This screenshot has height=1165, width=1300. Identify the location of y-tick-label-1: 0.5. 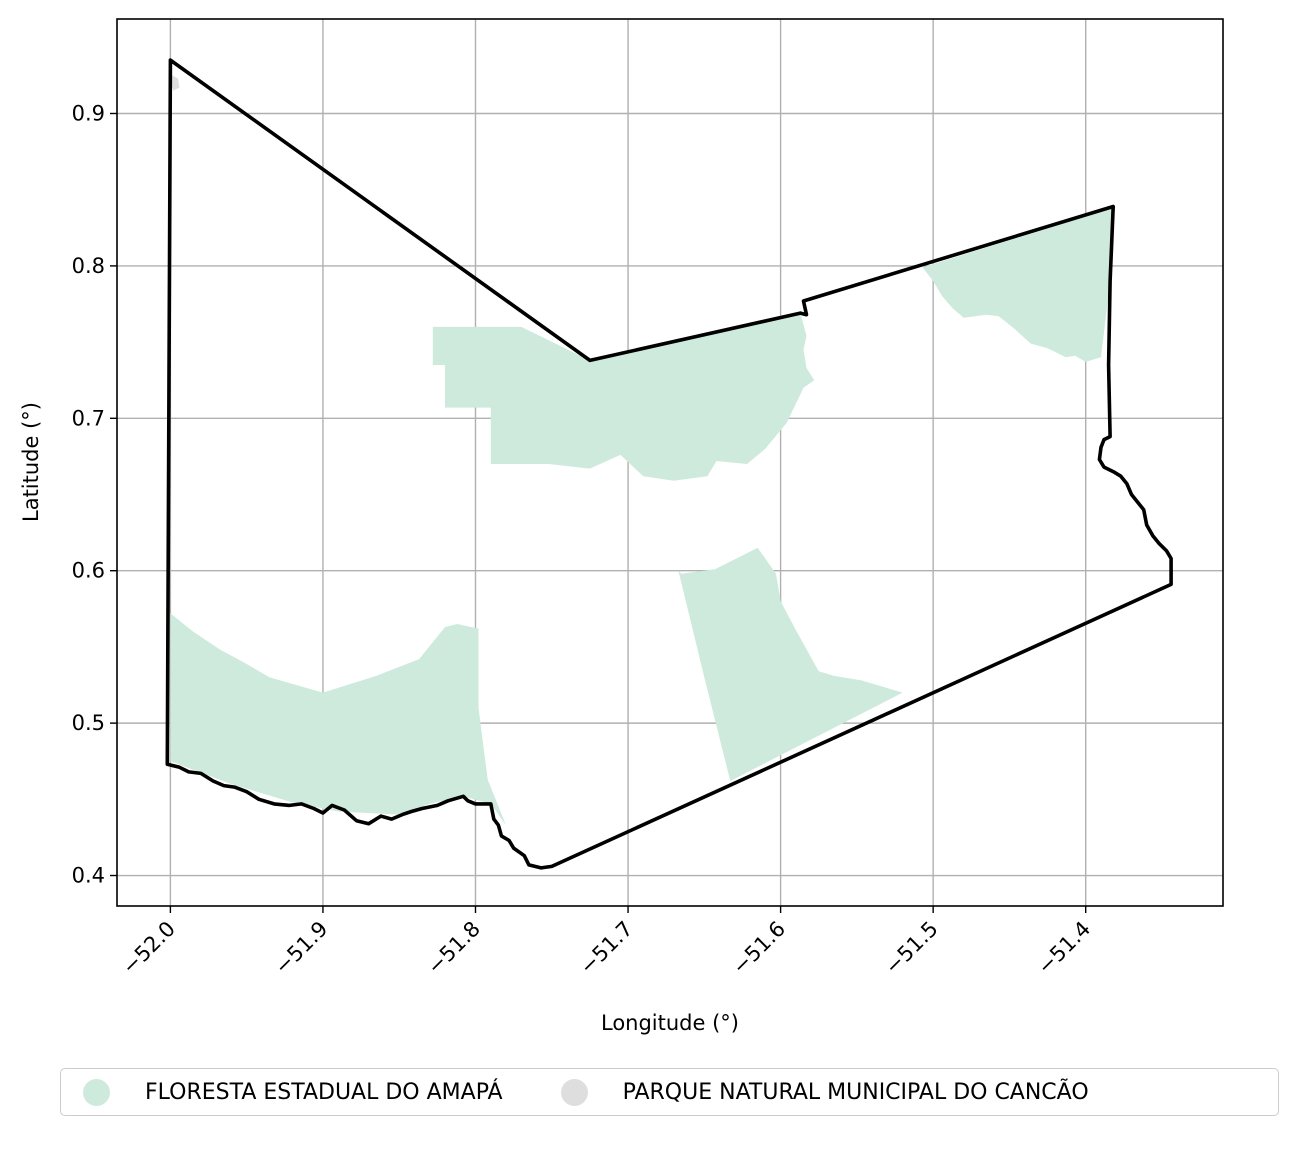
(88, 723).